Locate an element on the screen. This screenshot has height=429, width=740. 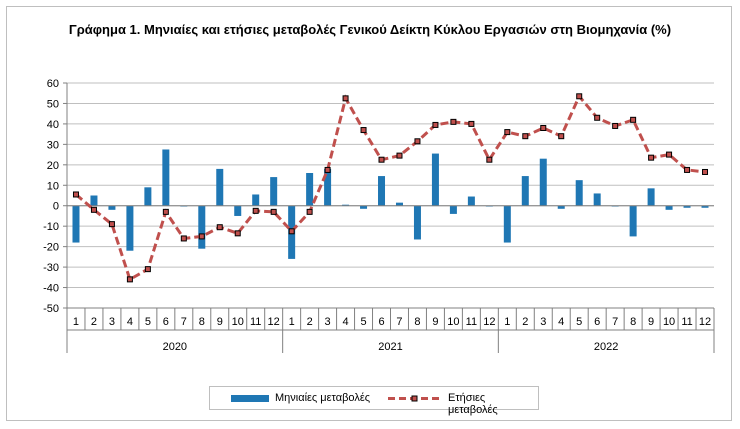
legend-bar-swatch is located at coordinates (250, 398).